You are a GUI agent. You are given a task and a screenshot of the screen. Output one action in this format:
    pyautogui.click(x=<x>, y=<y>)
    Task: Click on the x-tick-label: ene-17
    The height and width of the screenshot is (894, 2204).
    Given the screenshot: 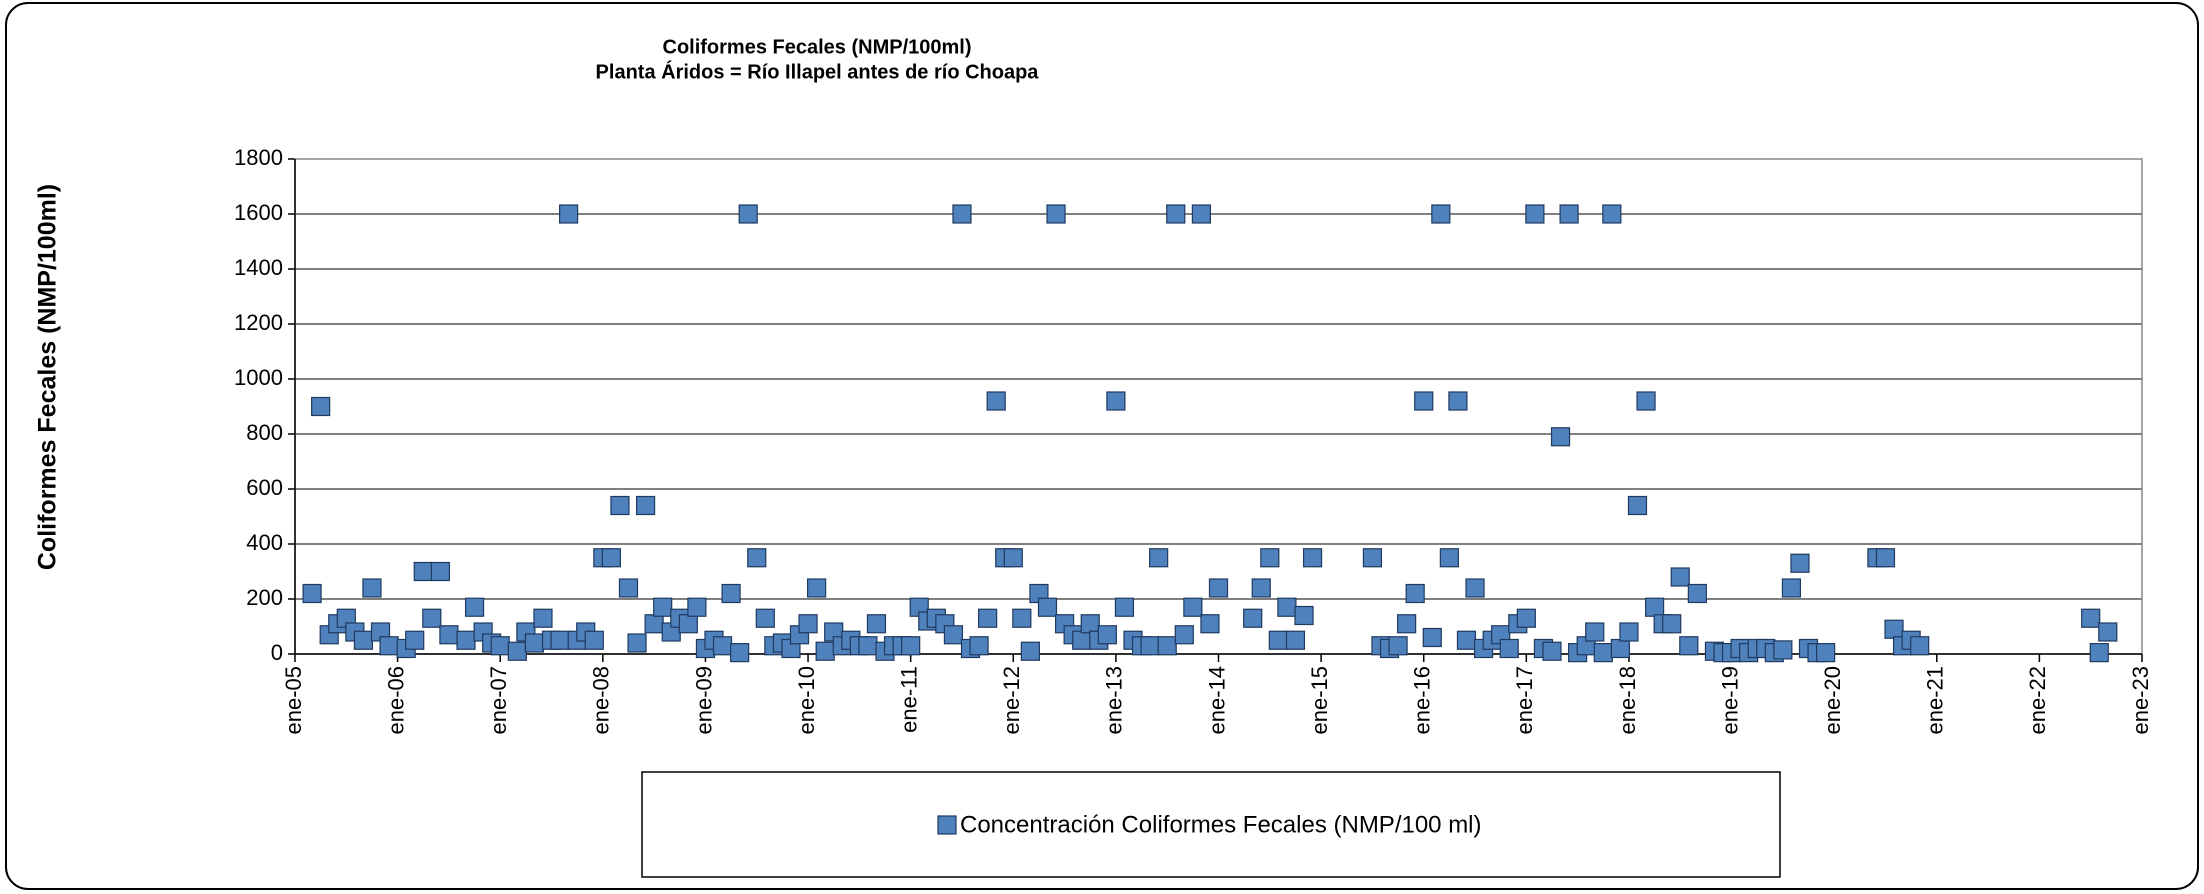 What is the action you would take?
    pyautogui.click(x=1524, y=700)
    